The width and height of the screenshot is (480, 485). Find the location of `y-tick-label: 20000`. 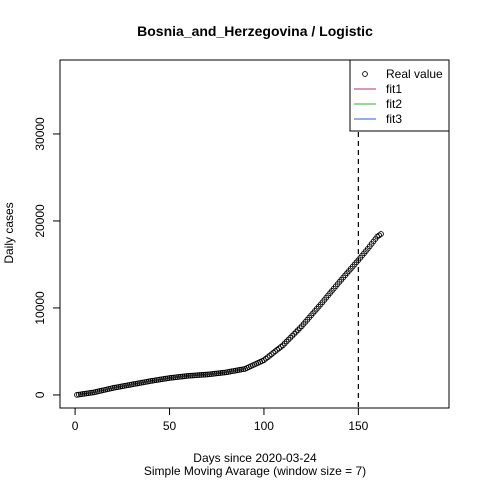

y-tick-label: 20000 is located at coordinates (40, 221).